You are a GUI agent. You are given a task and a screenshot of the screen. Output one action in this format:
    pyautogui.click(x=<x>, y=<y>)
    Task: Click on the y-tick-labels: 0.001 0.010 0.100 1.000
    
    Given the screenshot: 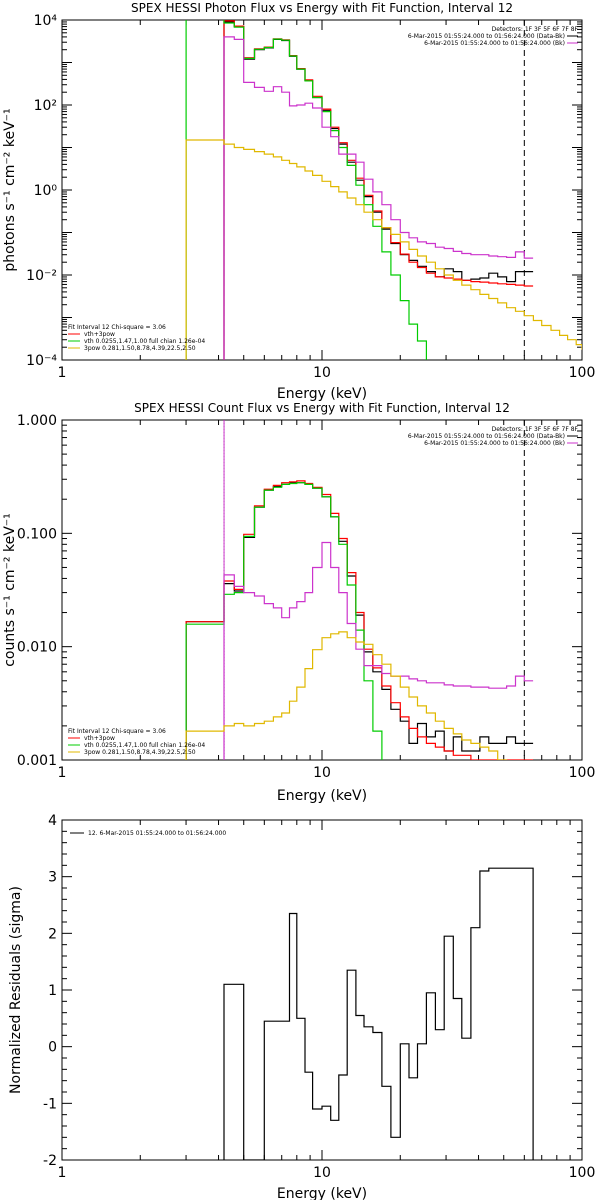 What is the action you would take?
    pyautogui.click(x=37, y=591)
    